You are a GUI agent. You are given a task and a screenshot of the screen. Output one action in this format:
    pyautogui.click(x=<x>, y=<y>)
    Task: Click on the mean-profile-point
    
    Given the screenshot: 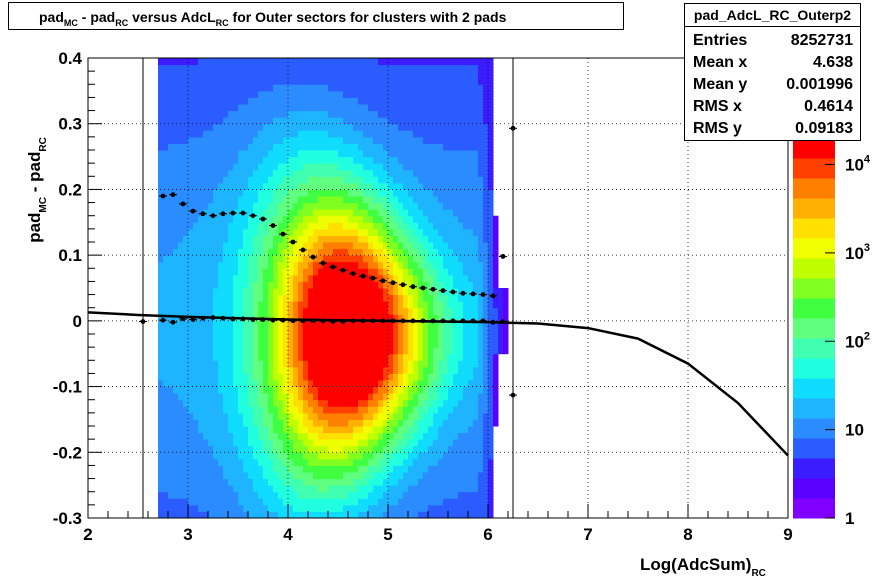 What is the action you would take?
    pyautogui.click(x=183, y=319)
    